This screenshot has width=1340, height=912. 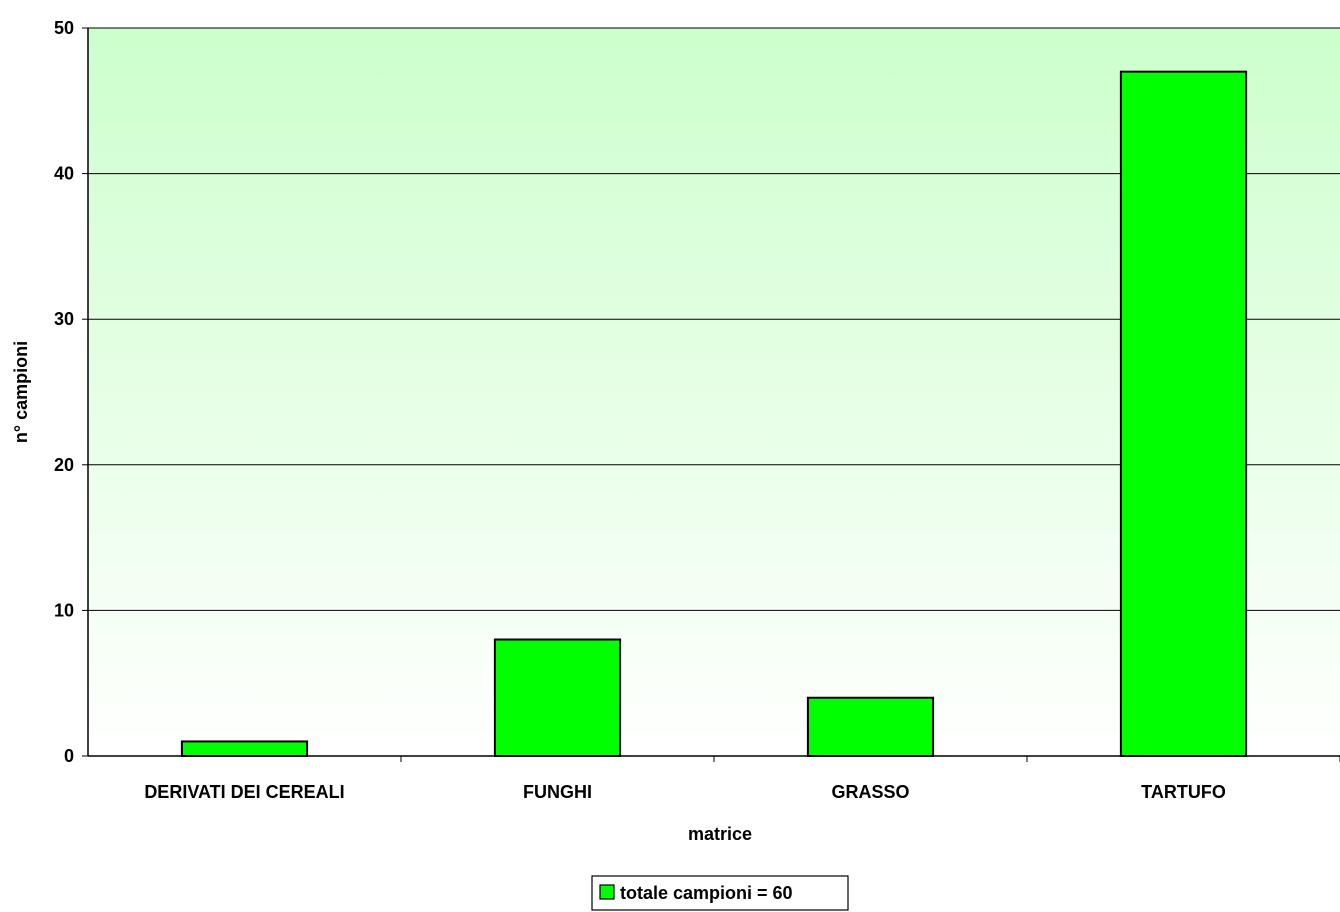 What do you see at coordinates (720, 834) in the screenshot?
I see `x-axis-title: matrice` at bounding box center [720, 834].